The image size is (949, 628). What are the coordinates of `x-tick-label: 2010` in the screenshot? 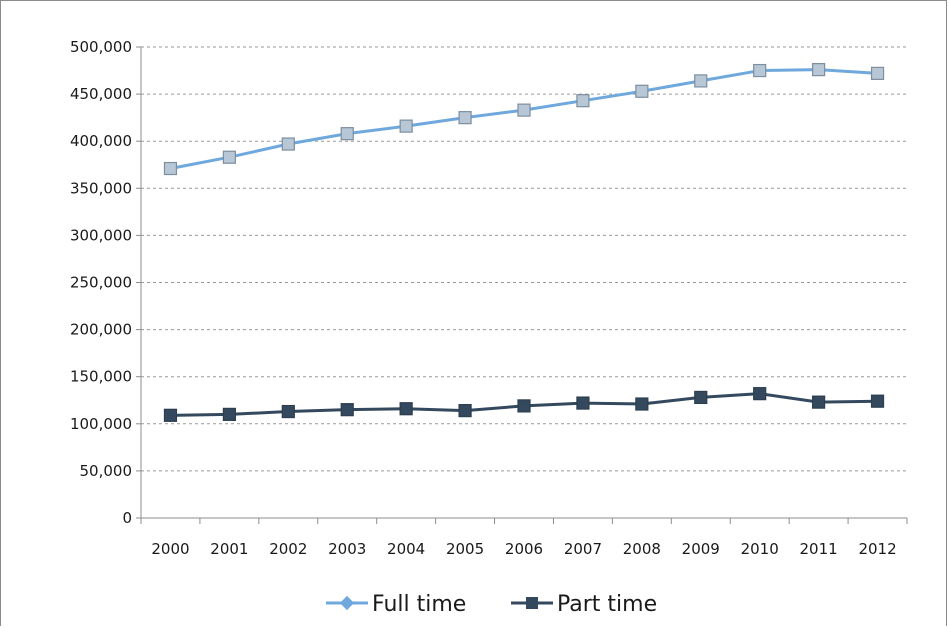 It's located at (760, 549).